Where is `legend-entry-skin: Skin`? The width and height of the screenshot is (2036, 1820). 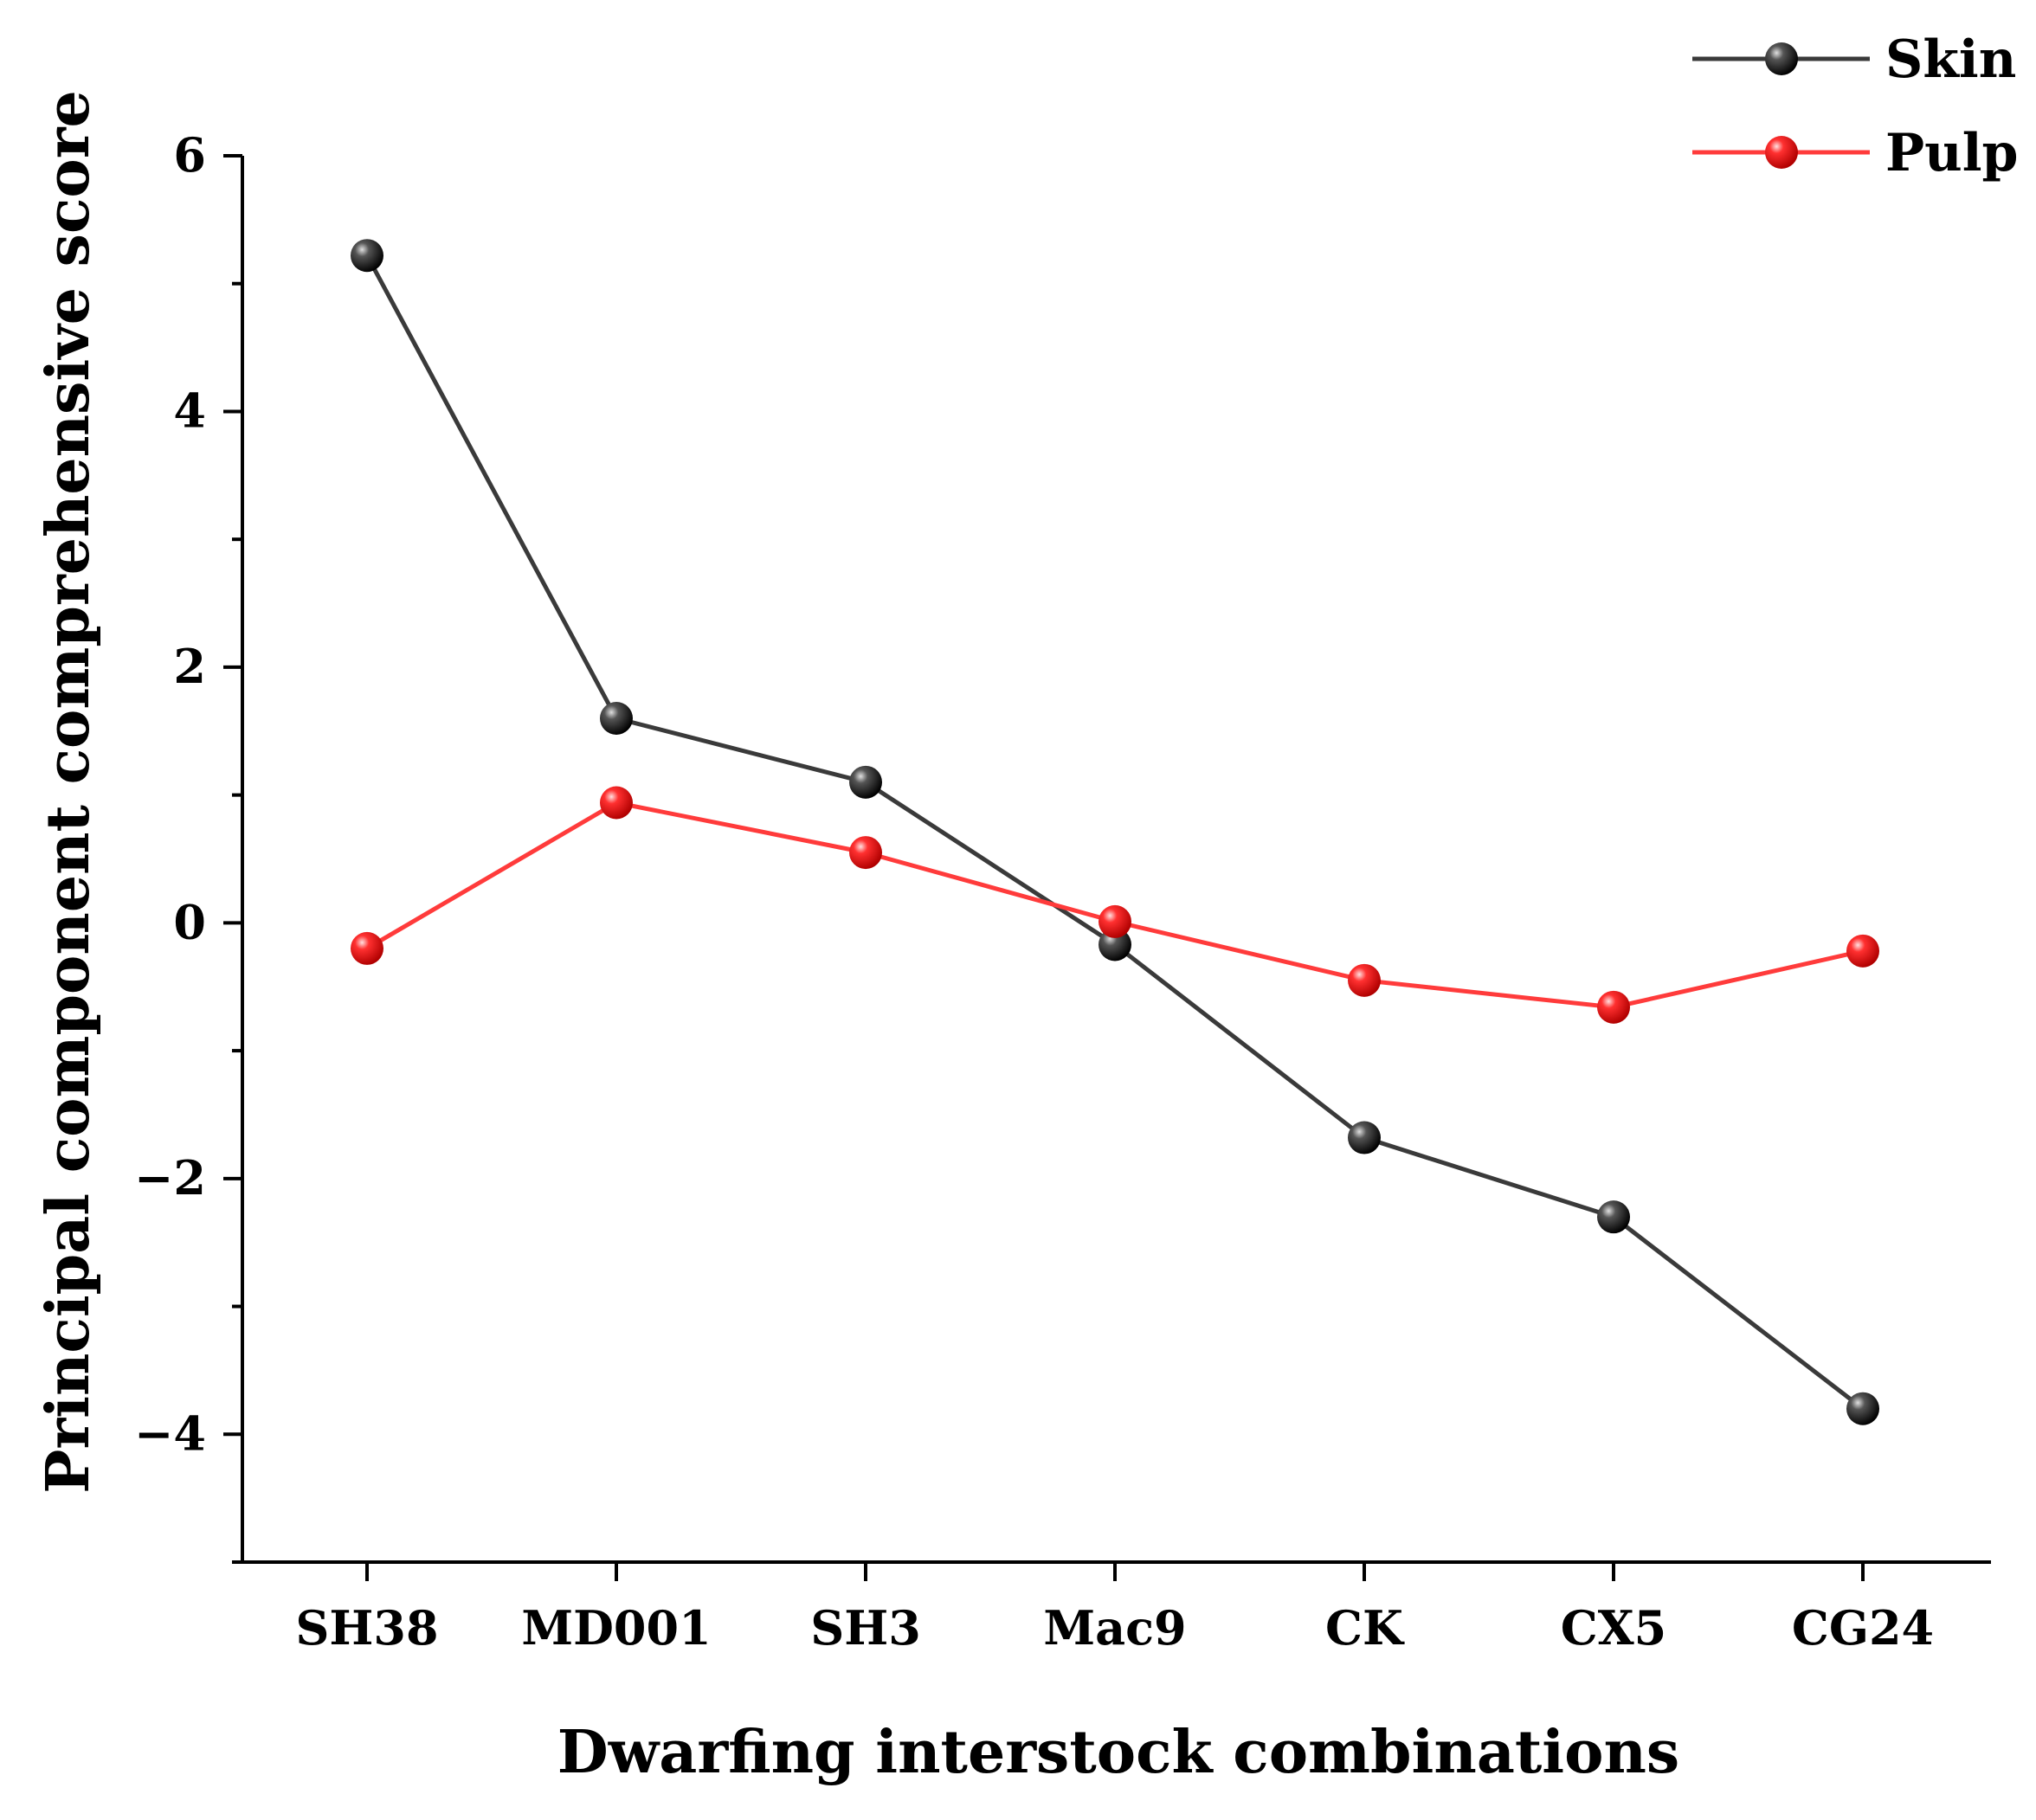
legend-entry-skin: Skin is located at coordinates (1854, 59).